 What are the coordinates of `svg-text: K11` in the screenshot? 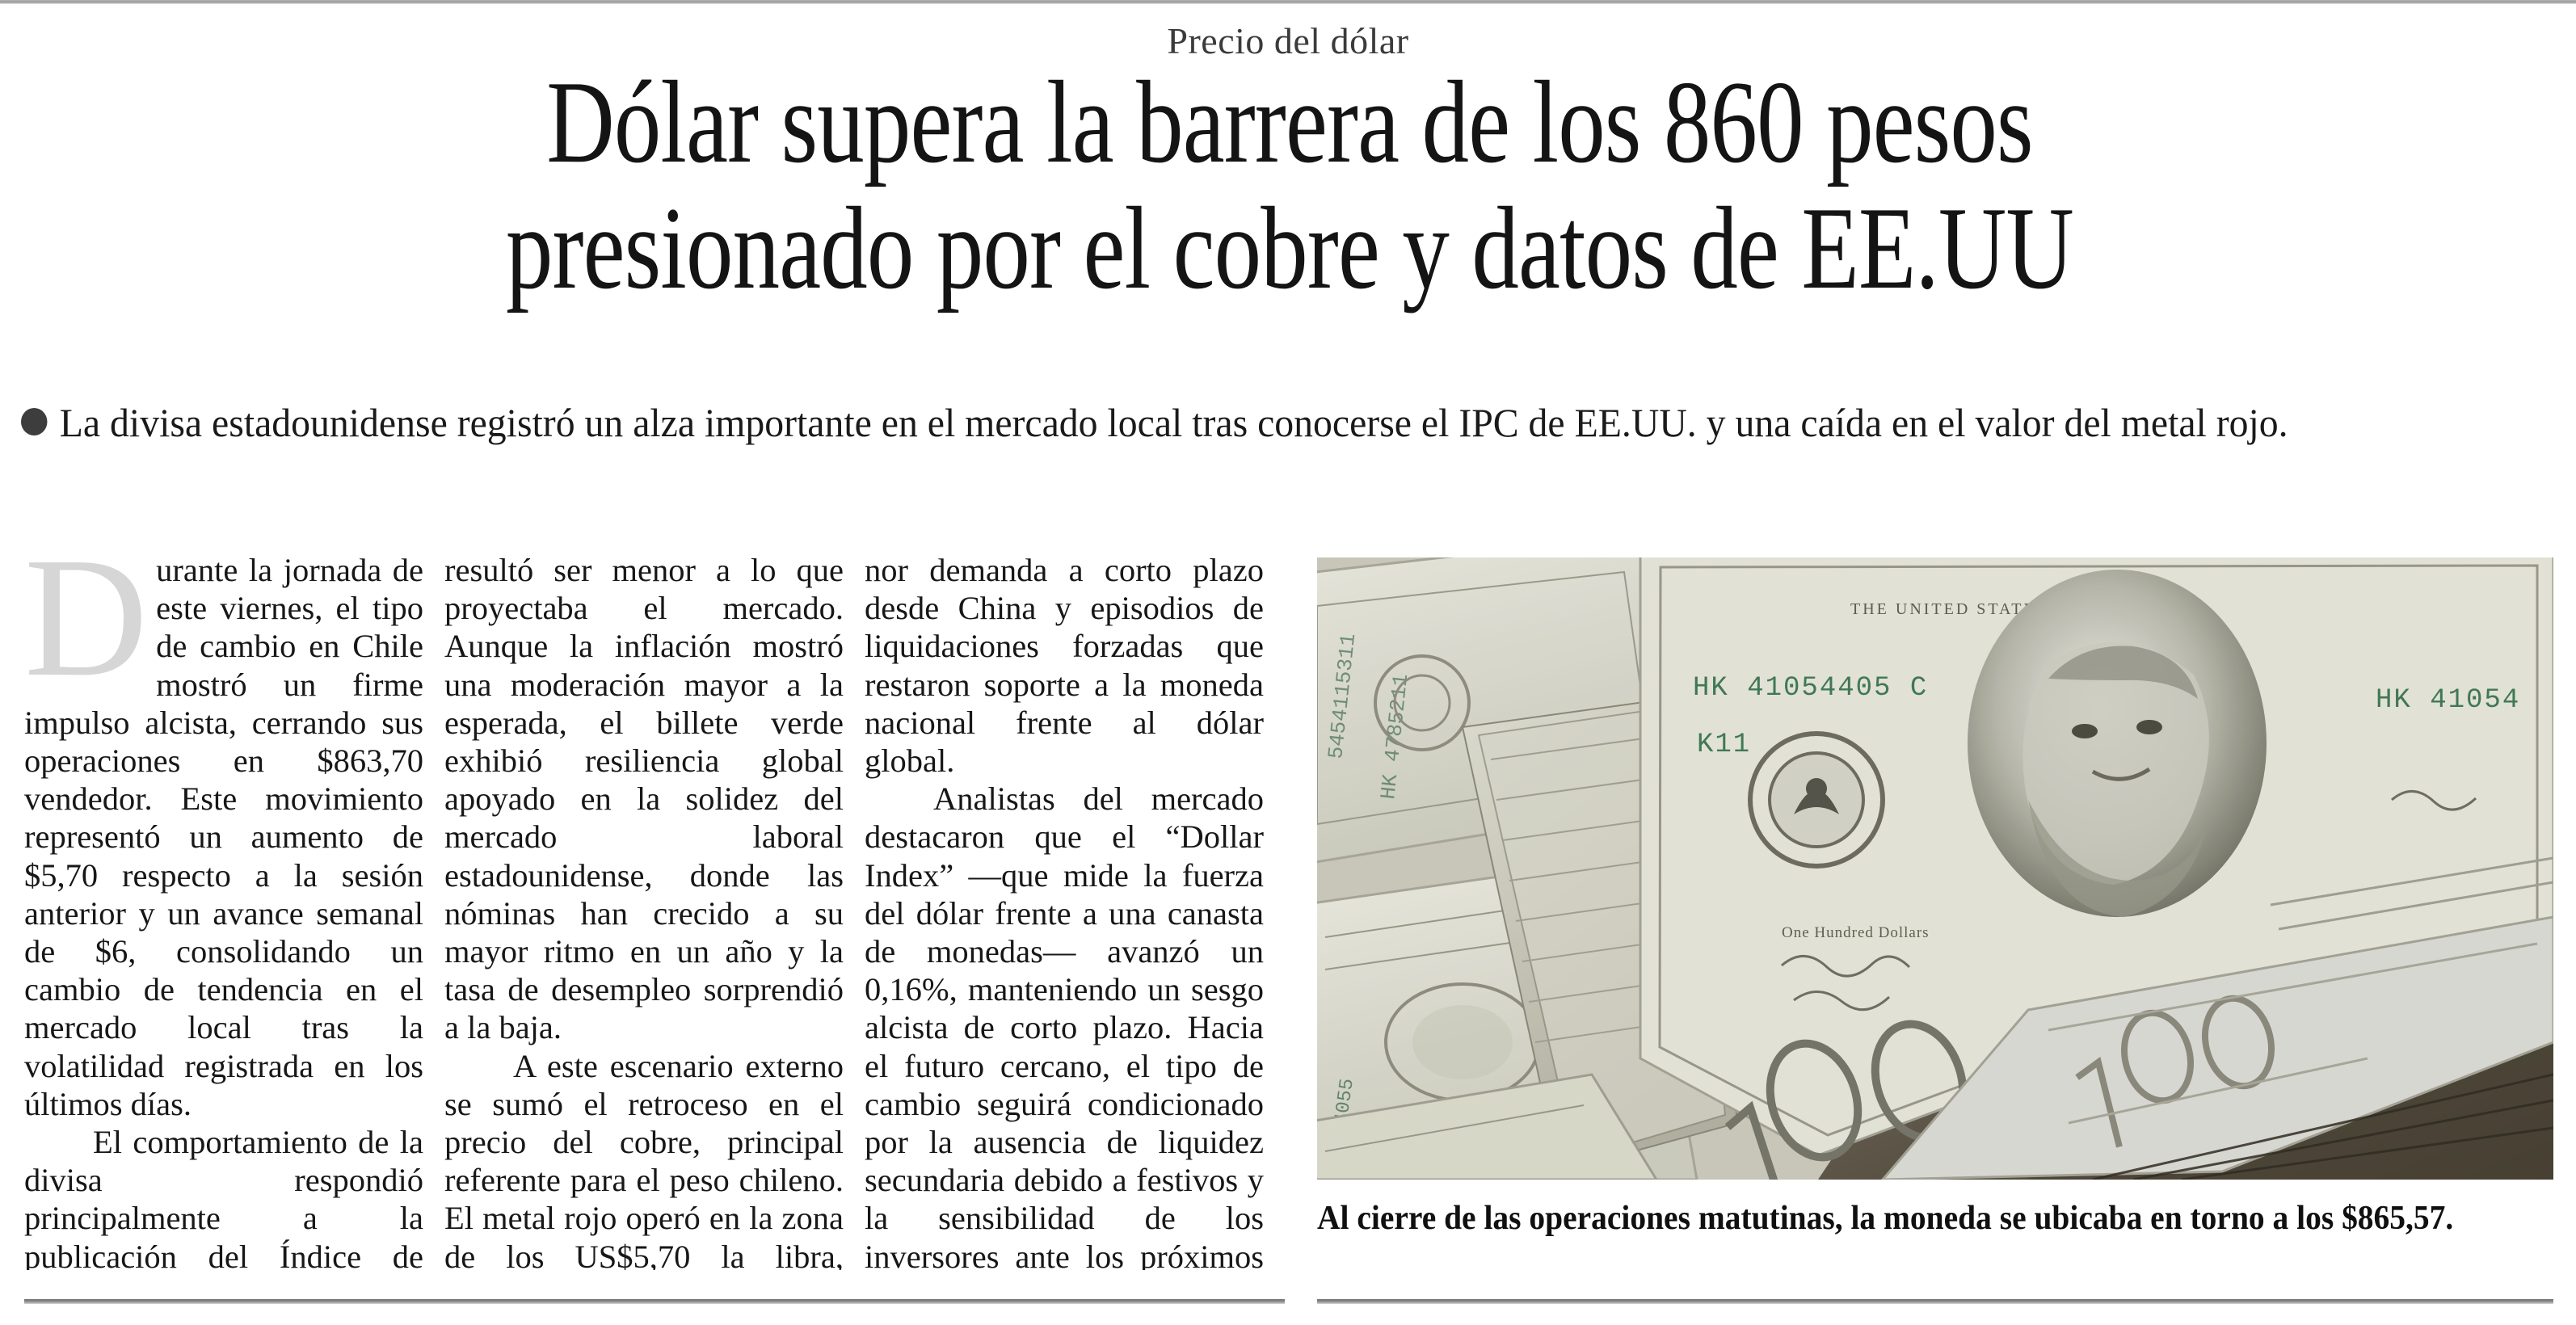 It's located at (1724, 745).